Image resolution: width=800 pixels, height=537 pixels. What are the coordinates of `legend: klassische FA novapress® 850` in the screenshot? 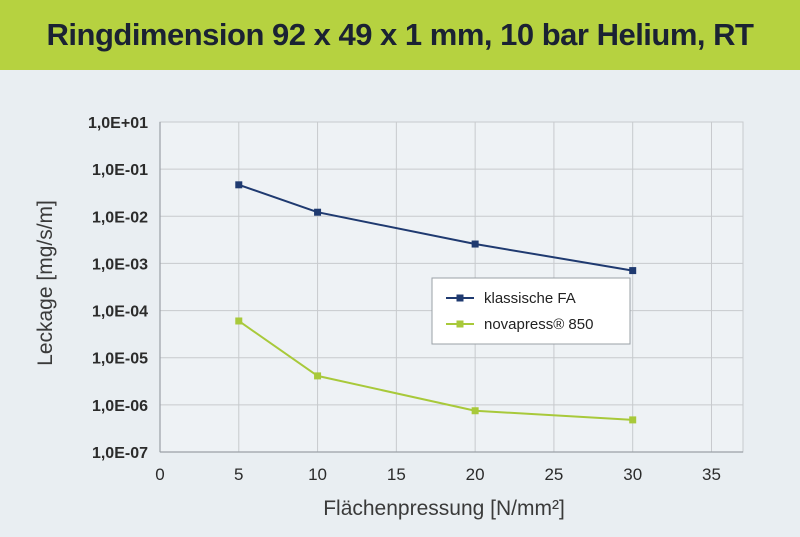 It's located at (531, 311).